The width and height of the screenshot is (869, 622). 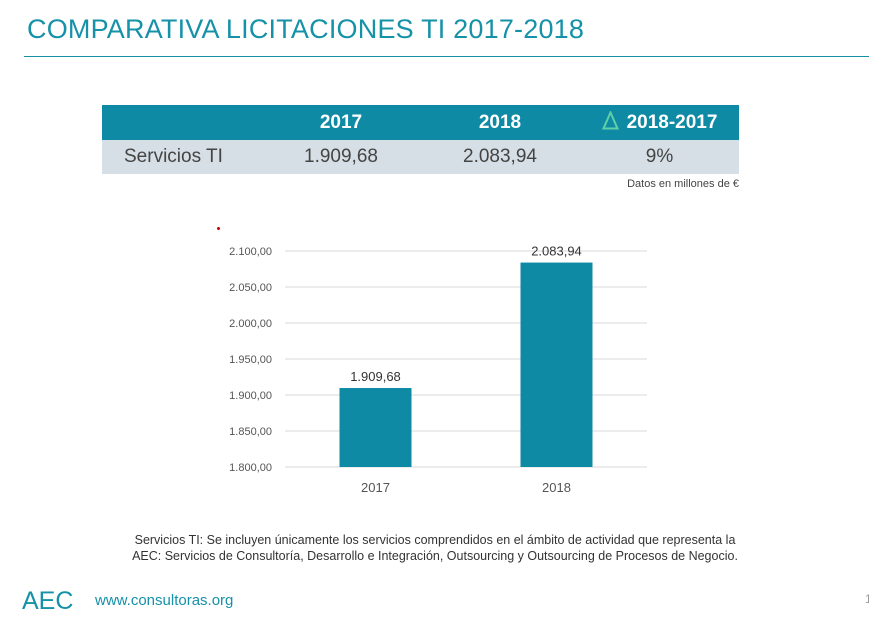 I want to click on y-tick-label: 2.100,00, so click(x=250, y=252).